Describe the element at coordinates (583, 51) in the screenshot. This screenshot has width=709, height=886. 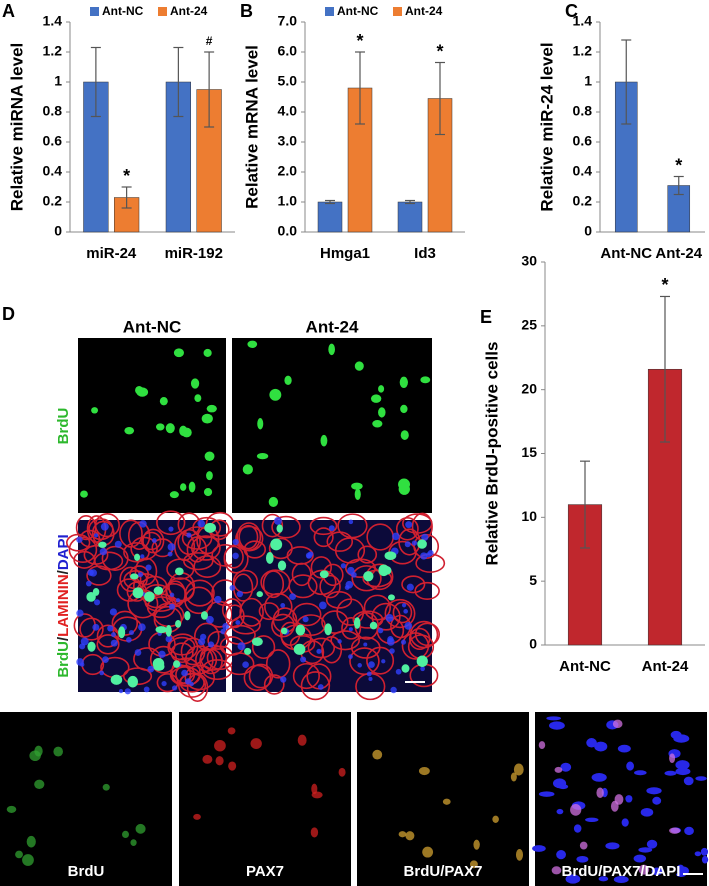
I see `y-tick-label: 1.2` at that location.